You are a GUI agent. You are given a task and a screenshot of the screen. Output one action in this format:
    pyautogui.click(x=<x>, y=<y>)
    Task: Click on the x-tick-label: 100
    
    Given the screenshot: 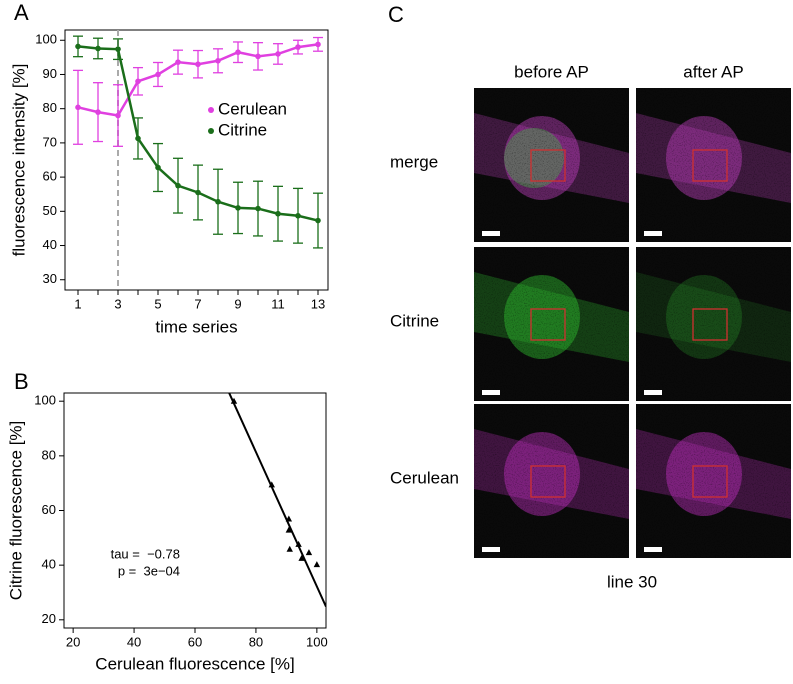 What is the action you would take?
    pyautogui.click(x=317, y=641)
    